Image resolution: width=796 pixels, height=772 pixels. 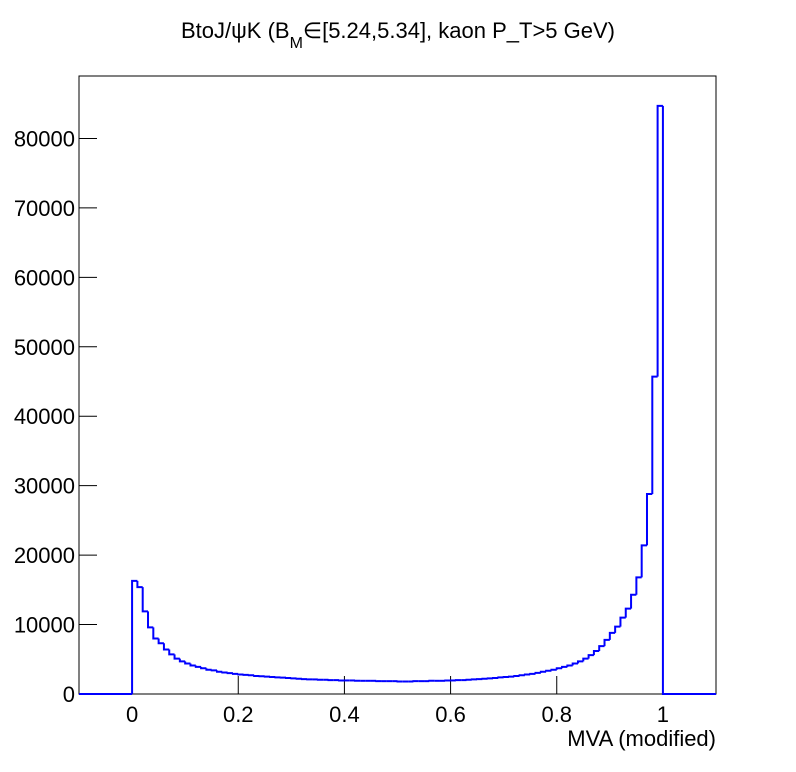 I want to click on x-tick-label: 0.4, so click(x=344, y=714).